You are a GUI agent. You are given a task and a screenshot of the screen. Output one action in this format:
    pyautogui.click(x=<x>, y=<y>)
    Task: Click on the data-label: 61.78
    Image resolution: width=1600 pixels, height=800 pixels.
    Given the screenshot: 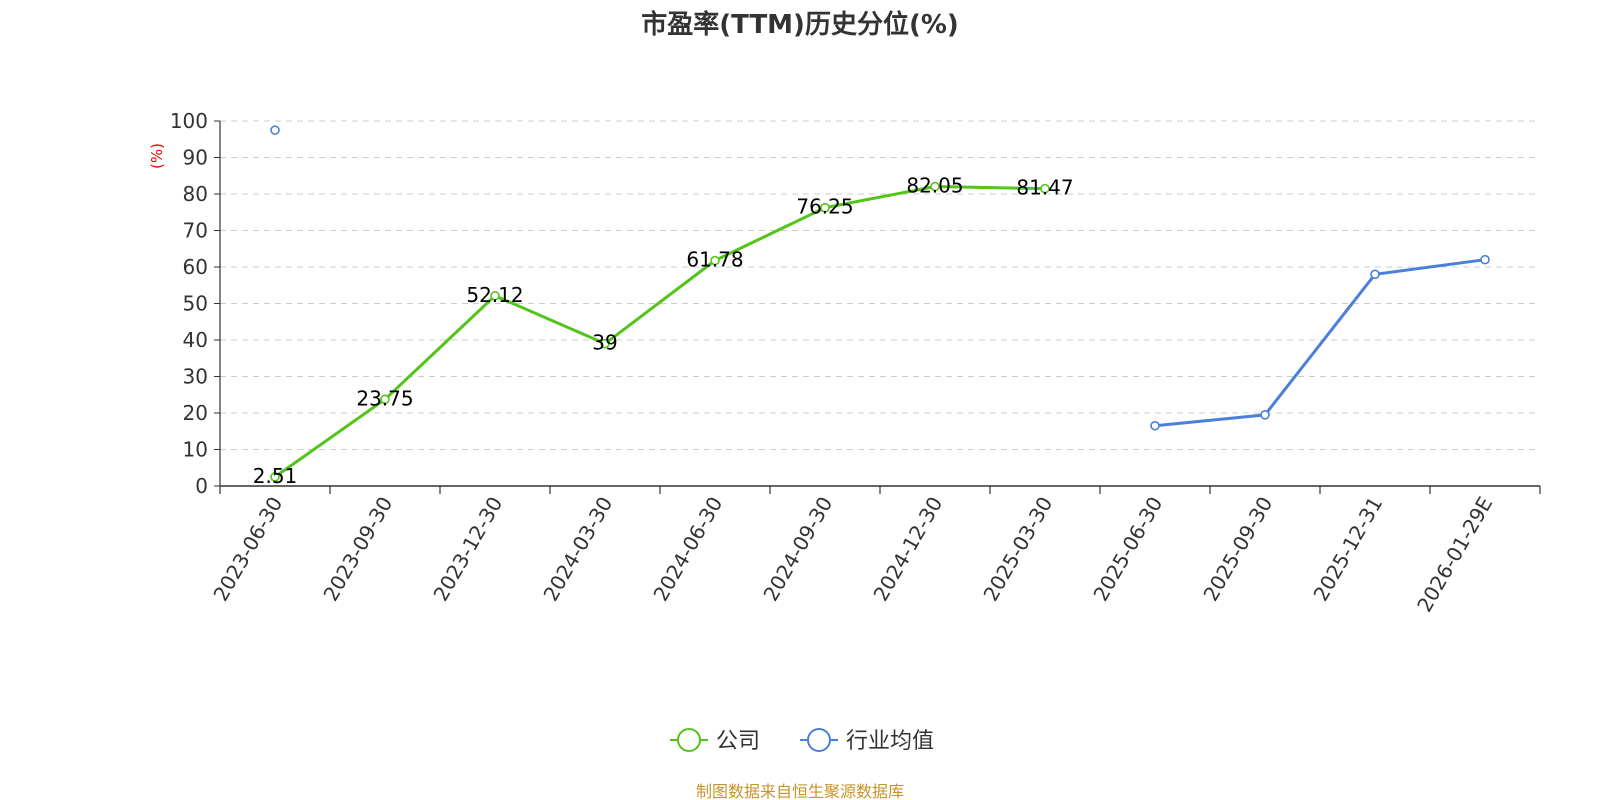 What is the action you would take?
    pyautogui.click(x=714, y=260)
    